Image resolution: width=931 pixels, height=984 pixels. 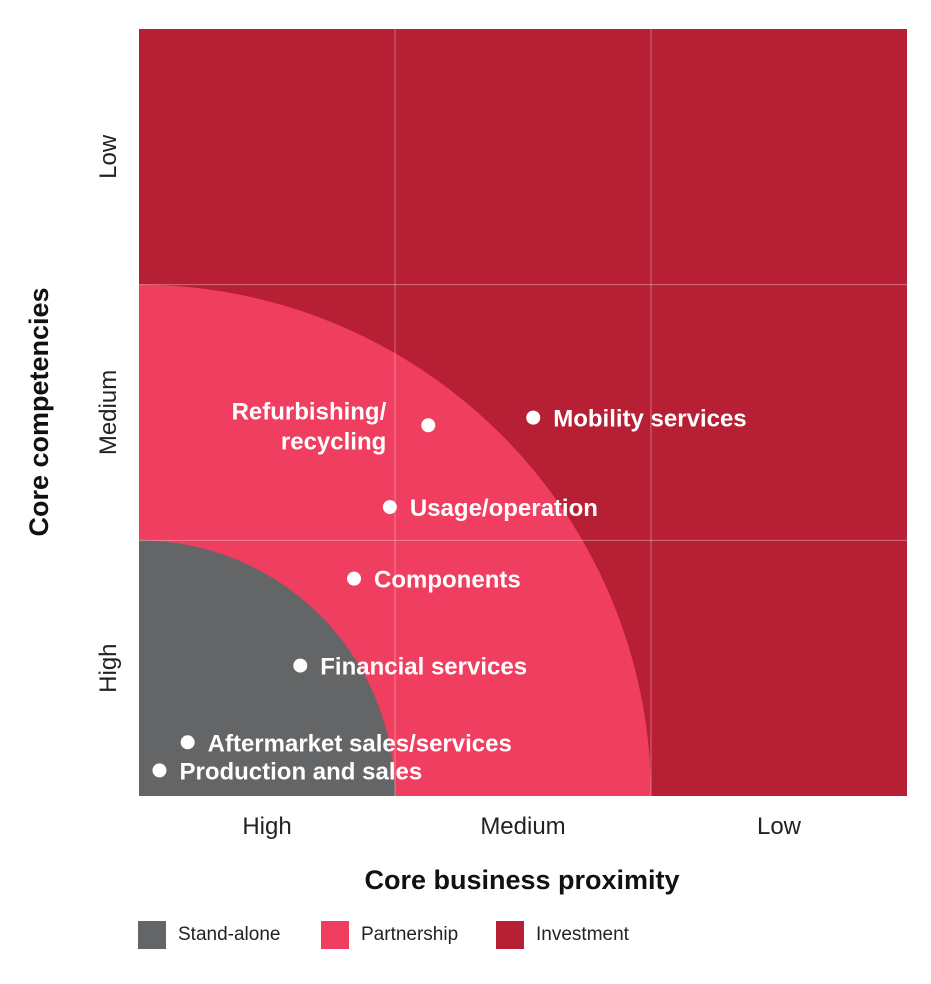 What do you see at coordinates (108, 156) in the screenshot?
I see `y-tick-label: Low` at bounding box center [108, 156].